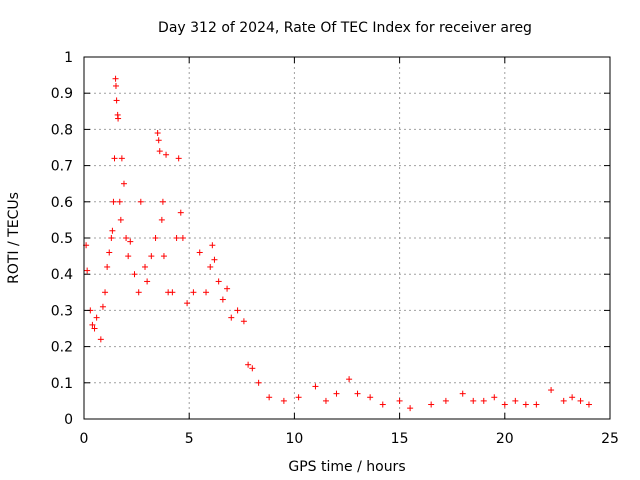  Describe the element at coordinates (62, 275) in the screenshot. I see `y-tick-label: 0.4` at that location.